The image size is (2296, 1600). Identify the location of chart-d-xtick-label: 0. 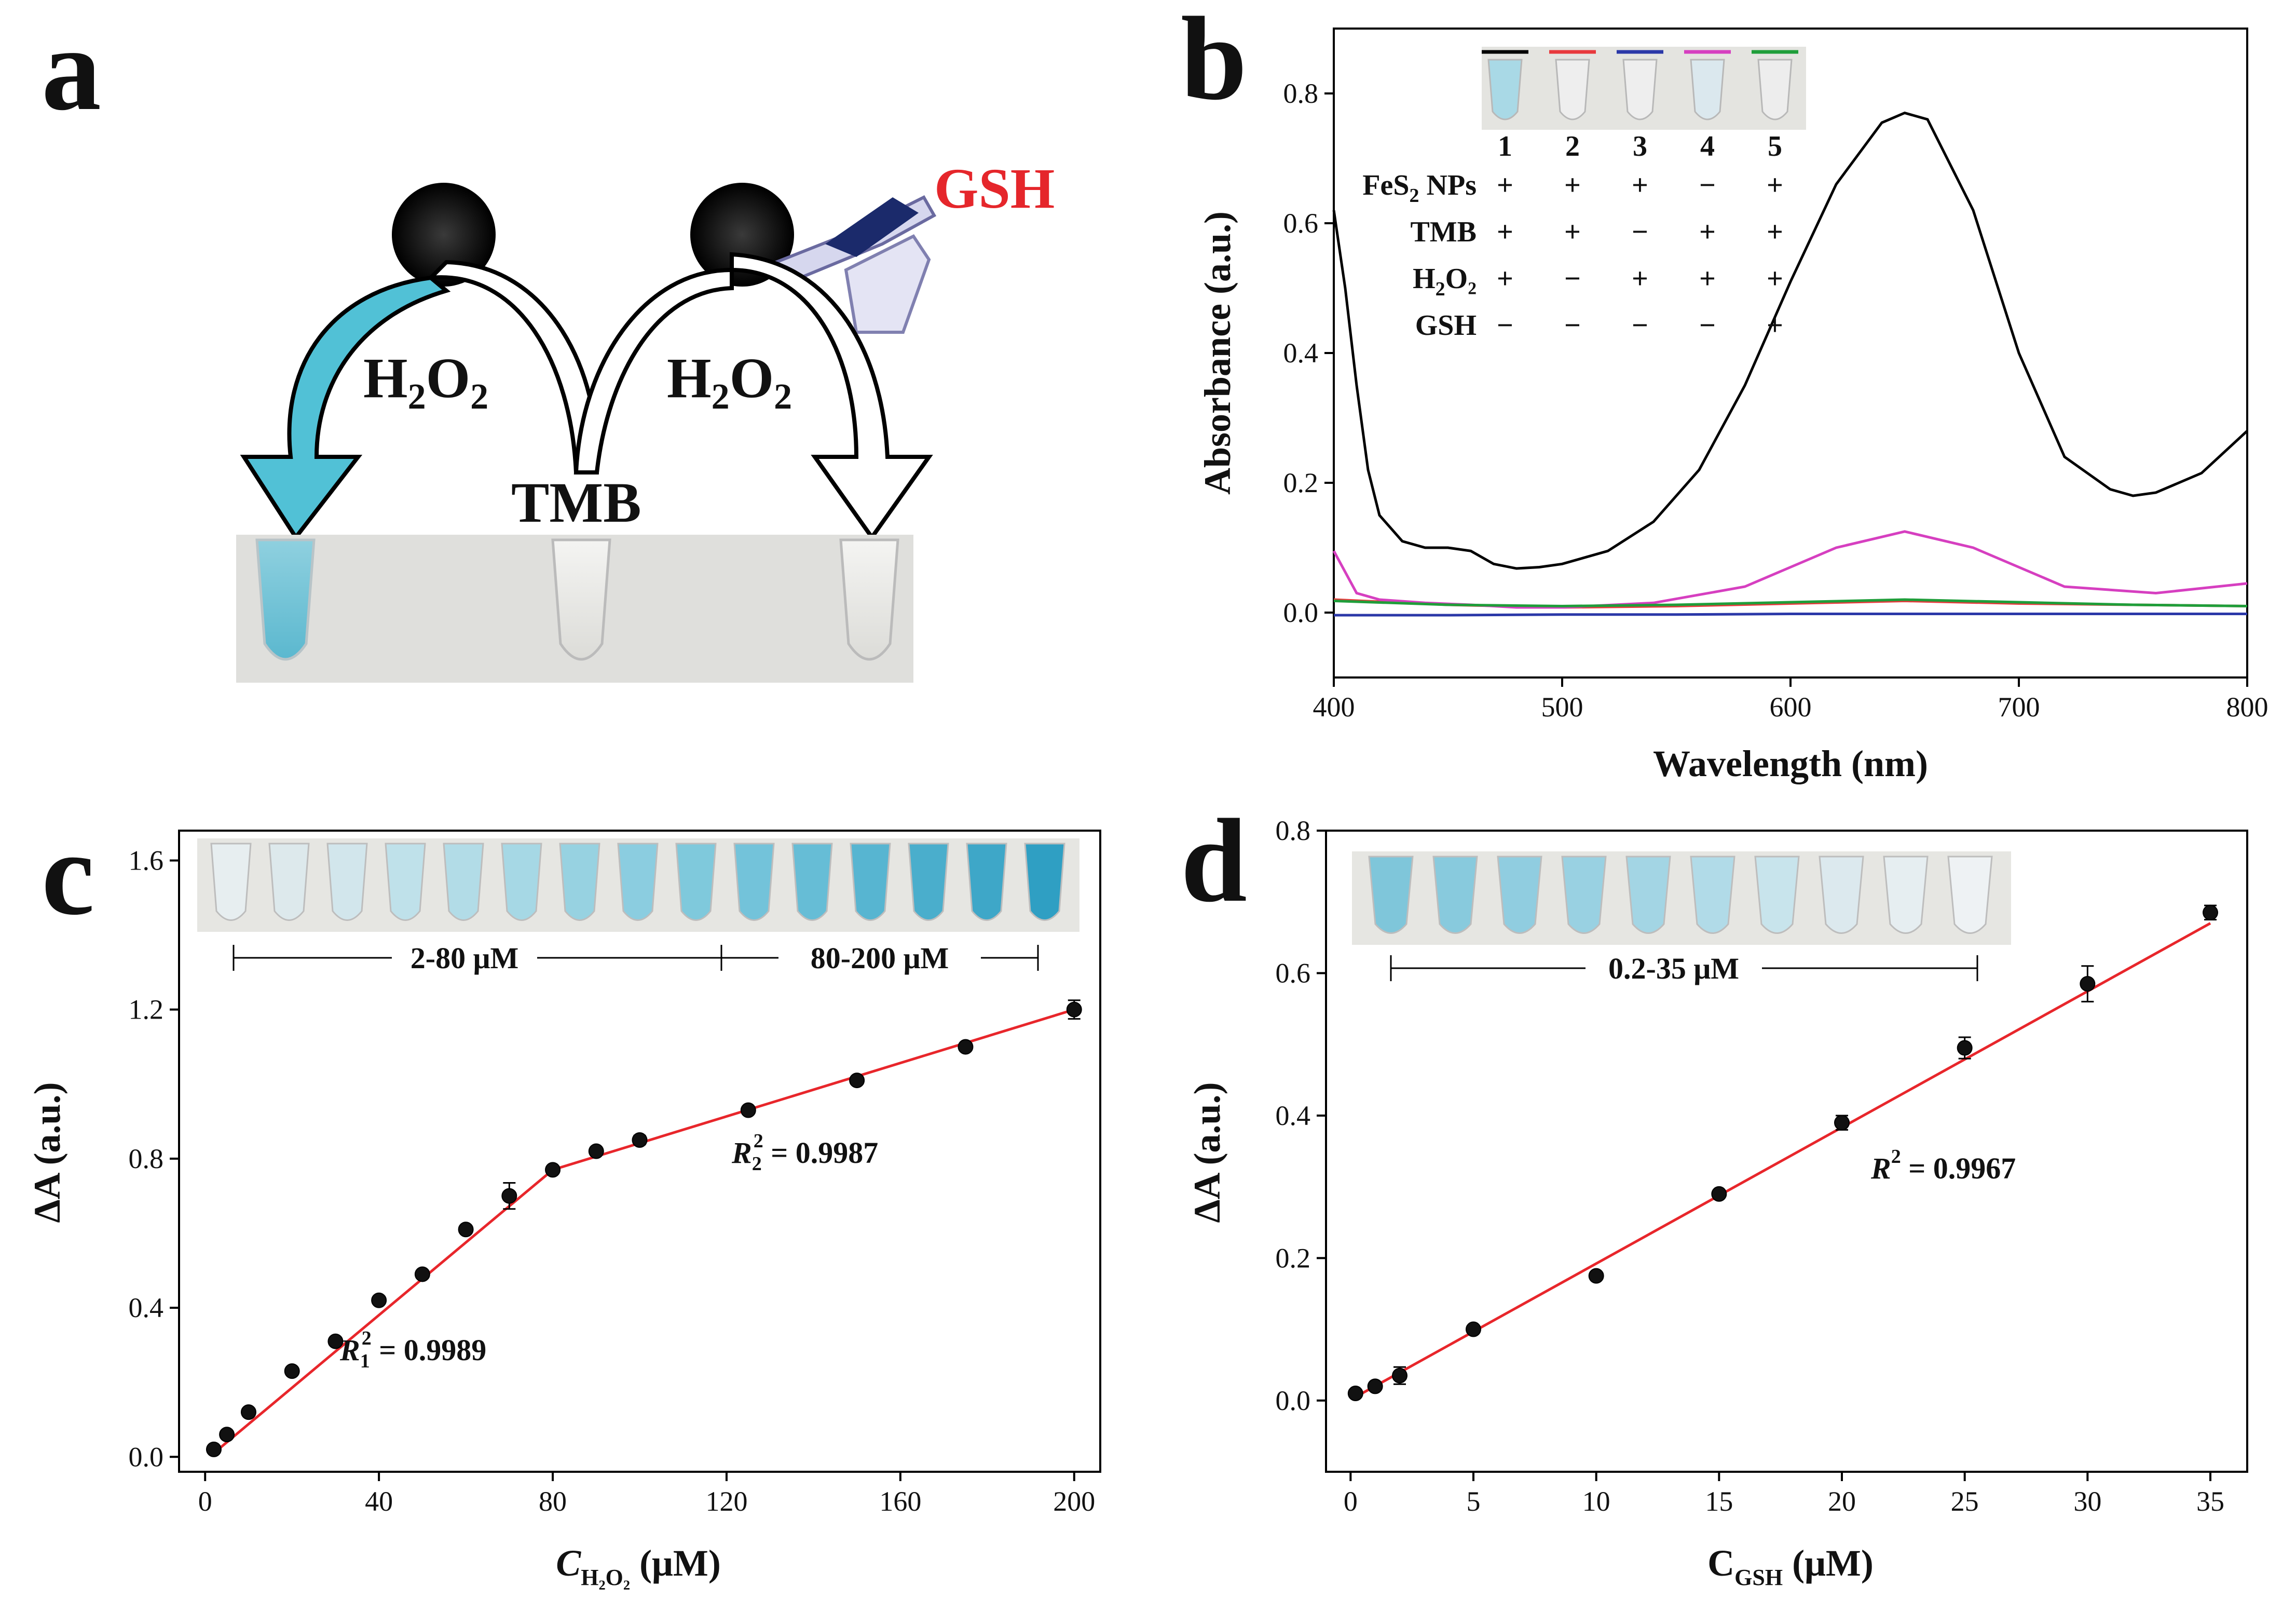
(1351, 1501).